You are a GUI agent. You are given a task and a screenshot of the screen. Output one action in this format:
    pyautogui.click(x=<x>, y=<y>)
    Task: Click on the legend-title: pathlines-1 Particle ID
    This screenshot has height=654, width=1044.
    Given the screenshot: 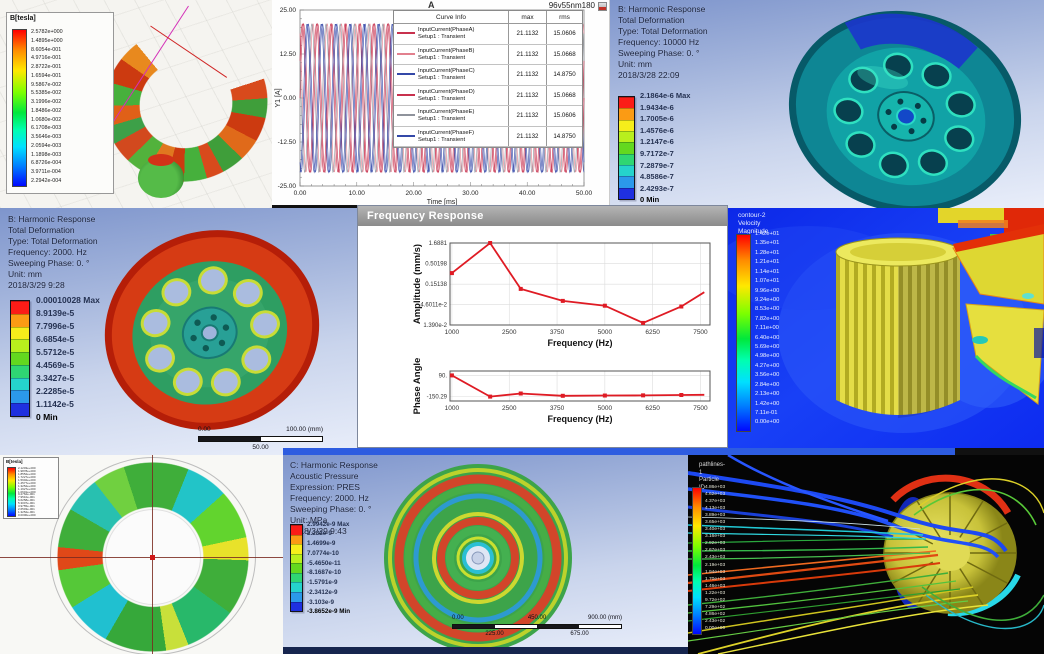 What is the action you would take?
    pyautogui.click(x=712, y=477)
    